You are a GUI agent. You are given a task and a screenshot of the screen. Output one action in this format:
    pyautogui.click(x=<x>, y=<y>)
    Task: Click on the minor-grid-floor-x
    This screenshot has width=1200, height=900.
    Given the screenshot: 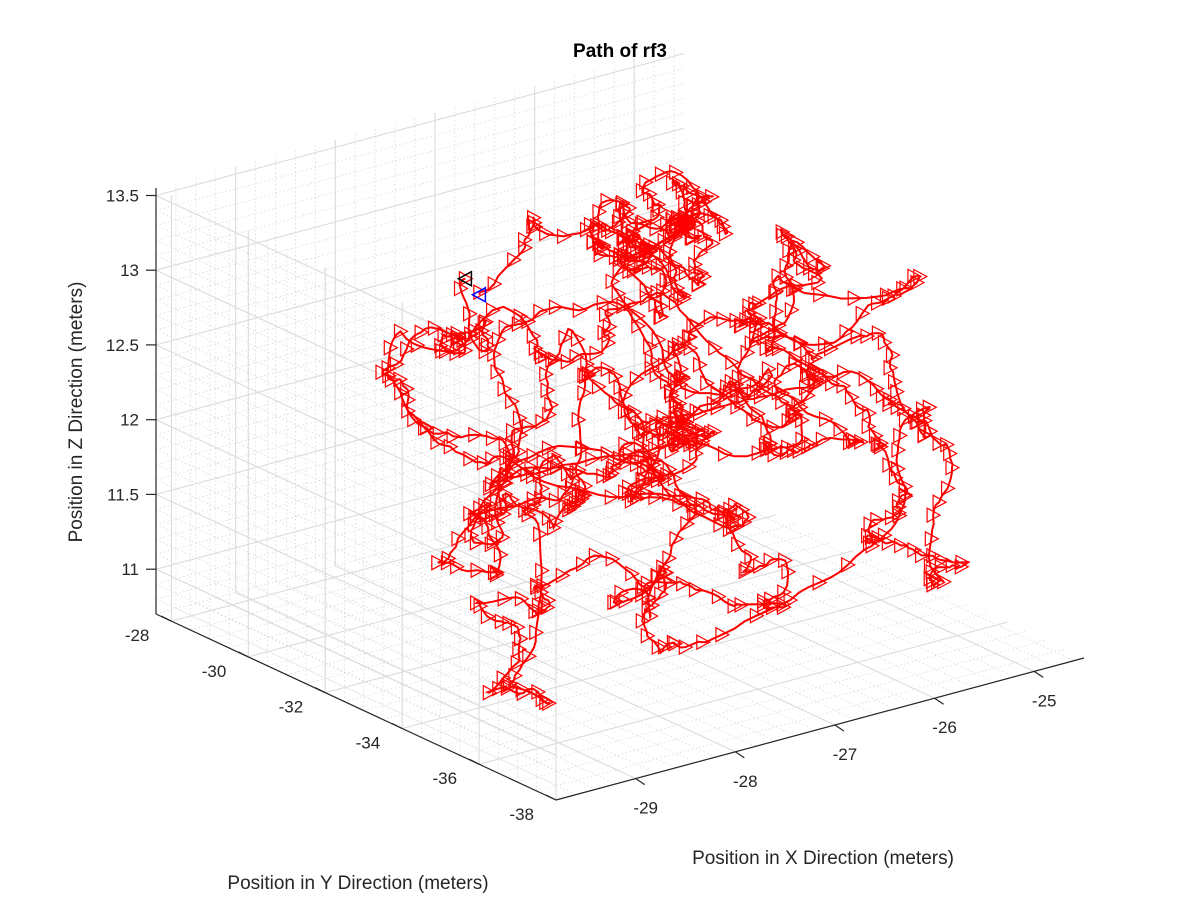 What is the action you would take?
    pyautogui.click(x=395, y=696)
    